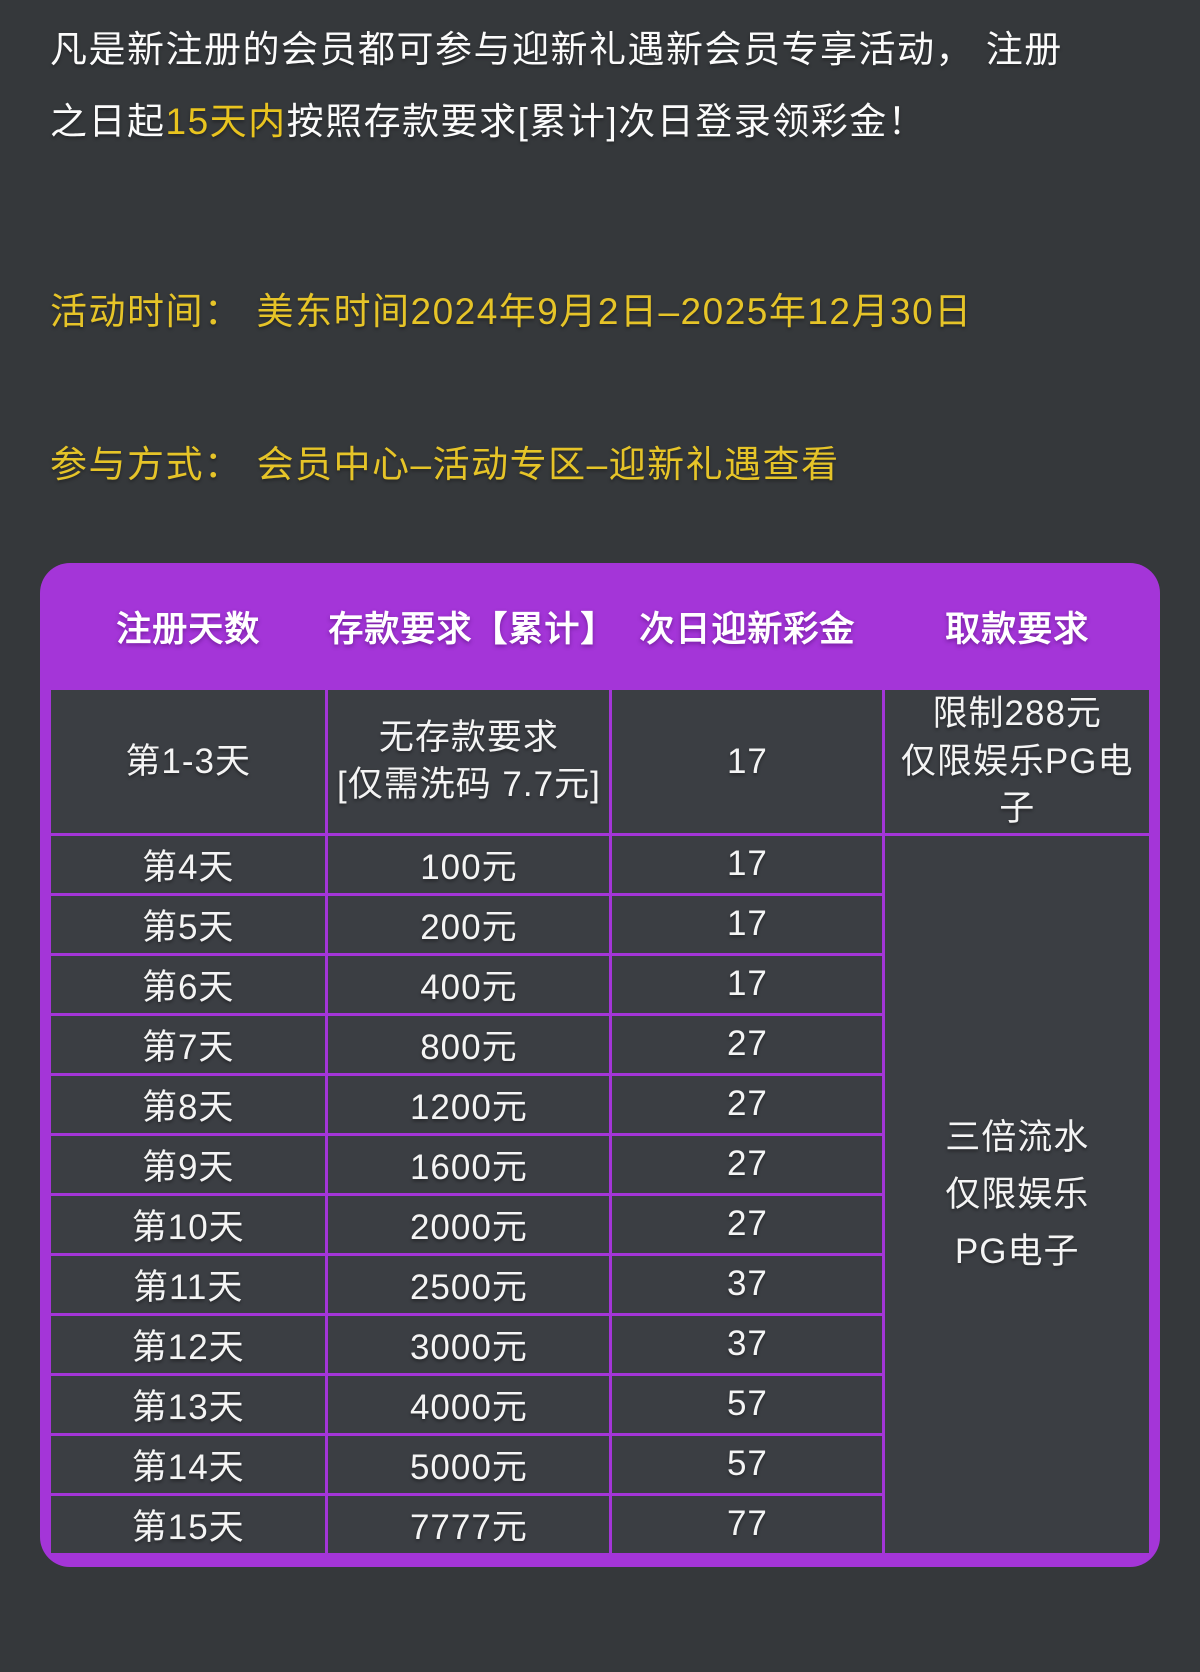 This screenshot has width=1200, height=1672. Describe the element at coordinates (188, 761) in the screenshot. I see `cell-day: 第1-3天` at that location.